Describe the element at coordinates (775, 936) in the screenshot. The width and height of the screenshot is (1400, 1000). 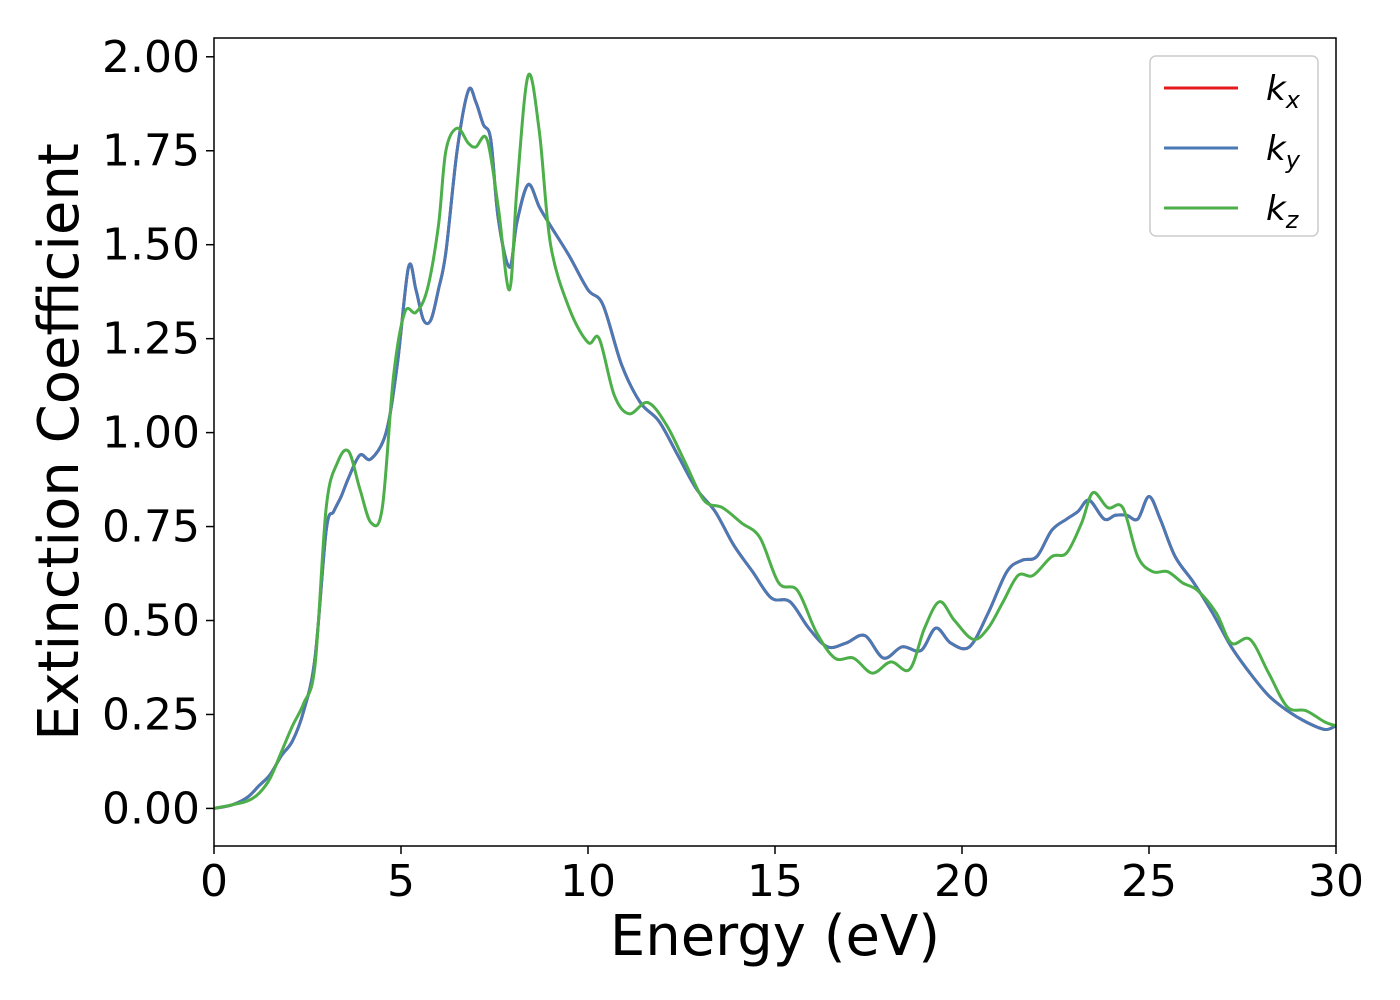
I see `x-axis-label: Energy (eV)` at that location.